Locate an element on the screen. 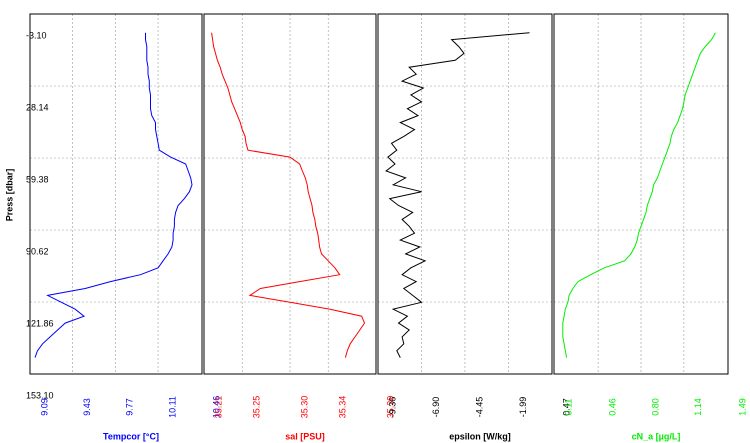 The image size is (750, 443). x-axis-label: sal [PSU] is located at coordinates (305, 436).